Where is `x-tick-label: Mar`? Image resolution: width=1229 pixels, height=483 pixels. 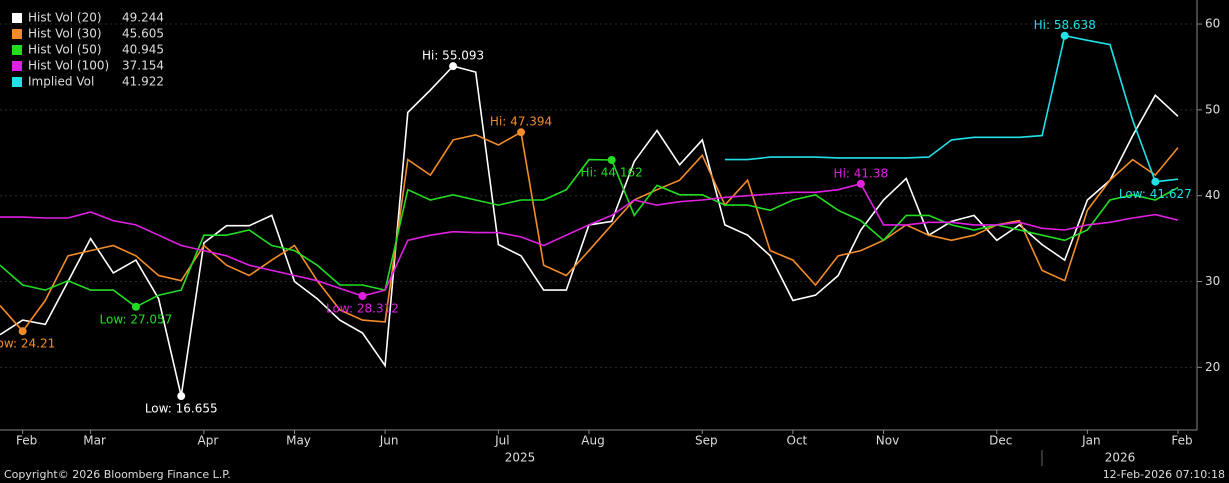
x-tick-label: Mar is located at coordinates (94, 441).